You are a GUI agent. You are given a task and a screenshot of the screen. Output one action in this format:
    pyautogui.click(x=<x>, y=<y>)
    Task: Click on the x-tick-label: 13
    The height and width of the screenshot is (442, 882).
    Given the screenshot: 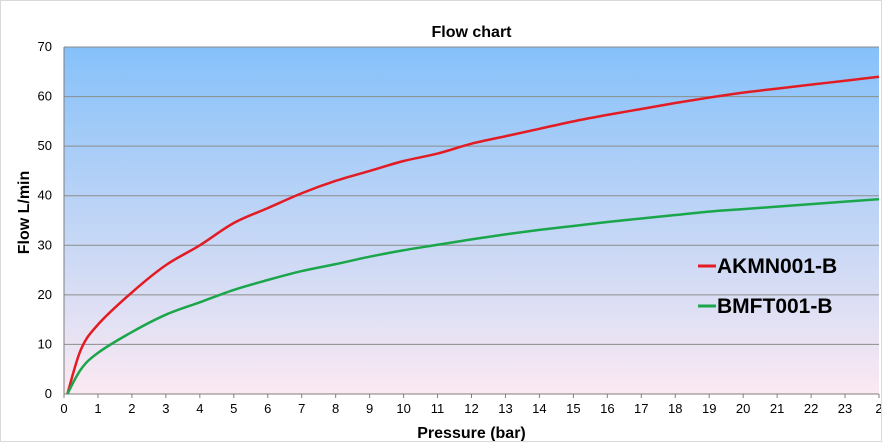 What is the action you would take?
    pyautogui.click(x=505, y=408)
    